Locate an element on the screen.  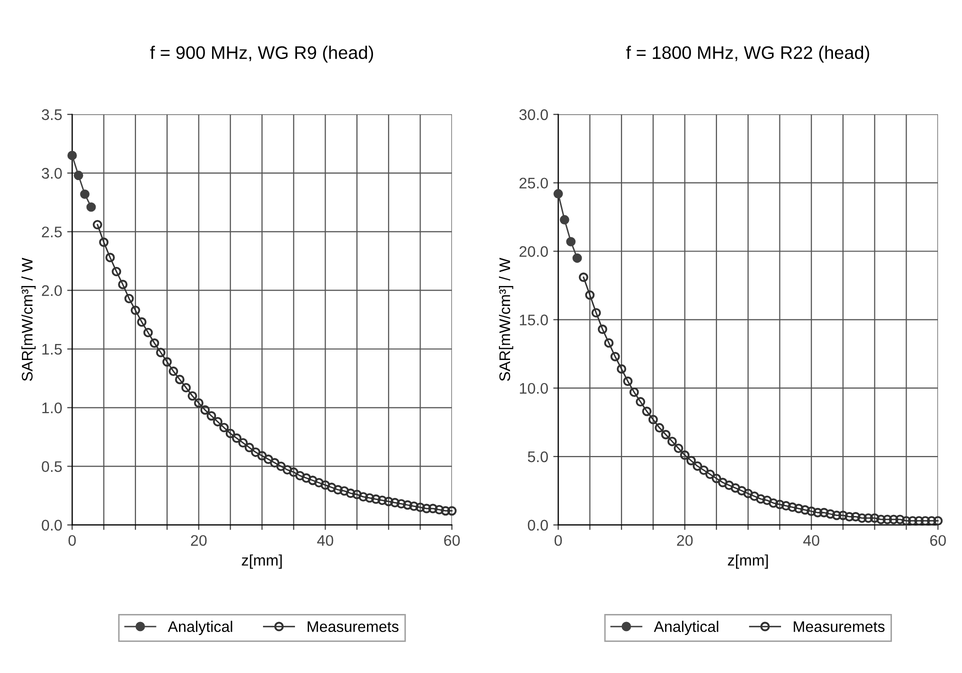
y-tick-label: 1.0 is located at coordinates (52, 408).